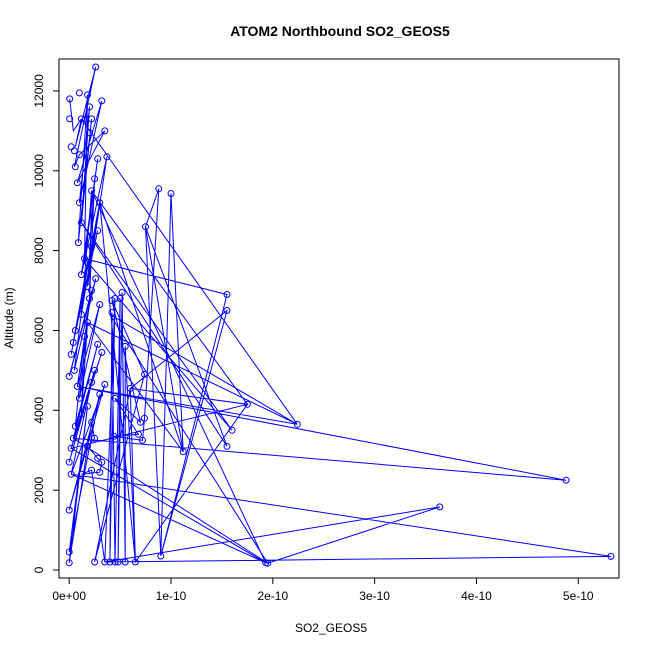  What do you see at coordinates (476, 596) in the screenshot?
I see `x-tick-label: 4e-10` at bounding box center [476, 596].